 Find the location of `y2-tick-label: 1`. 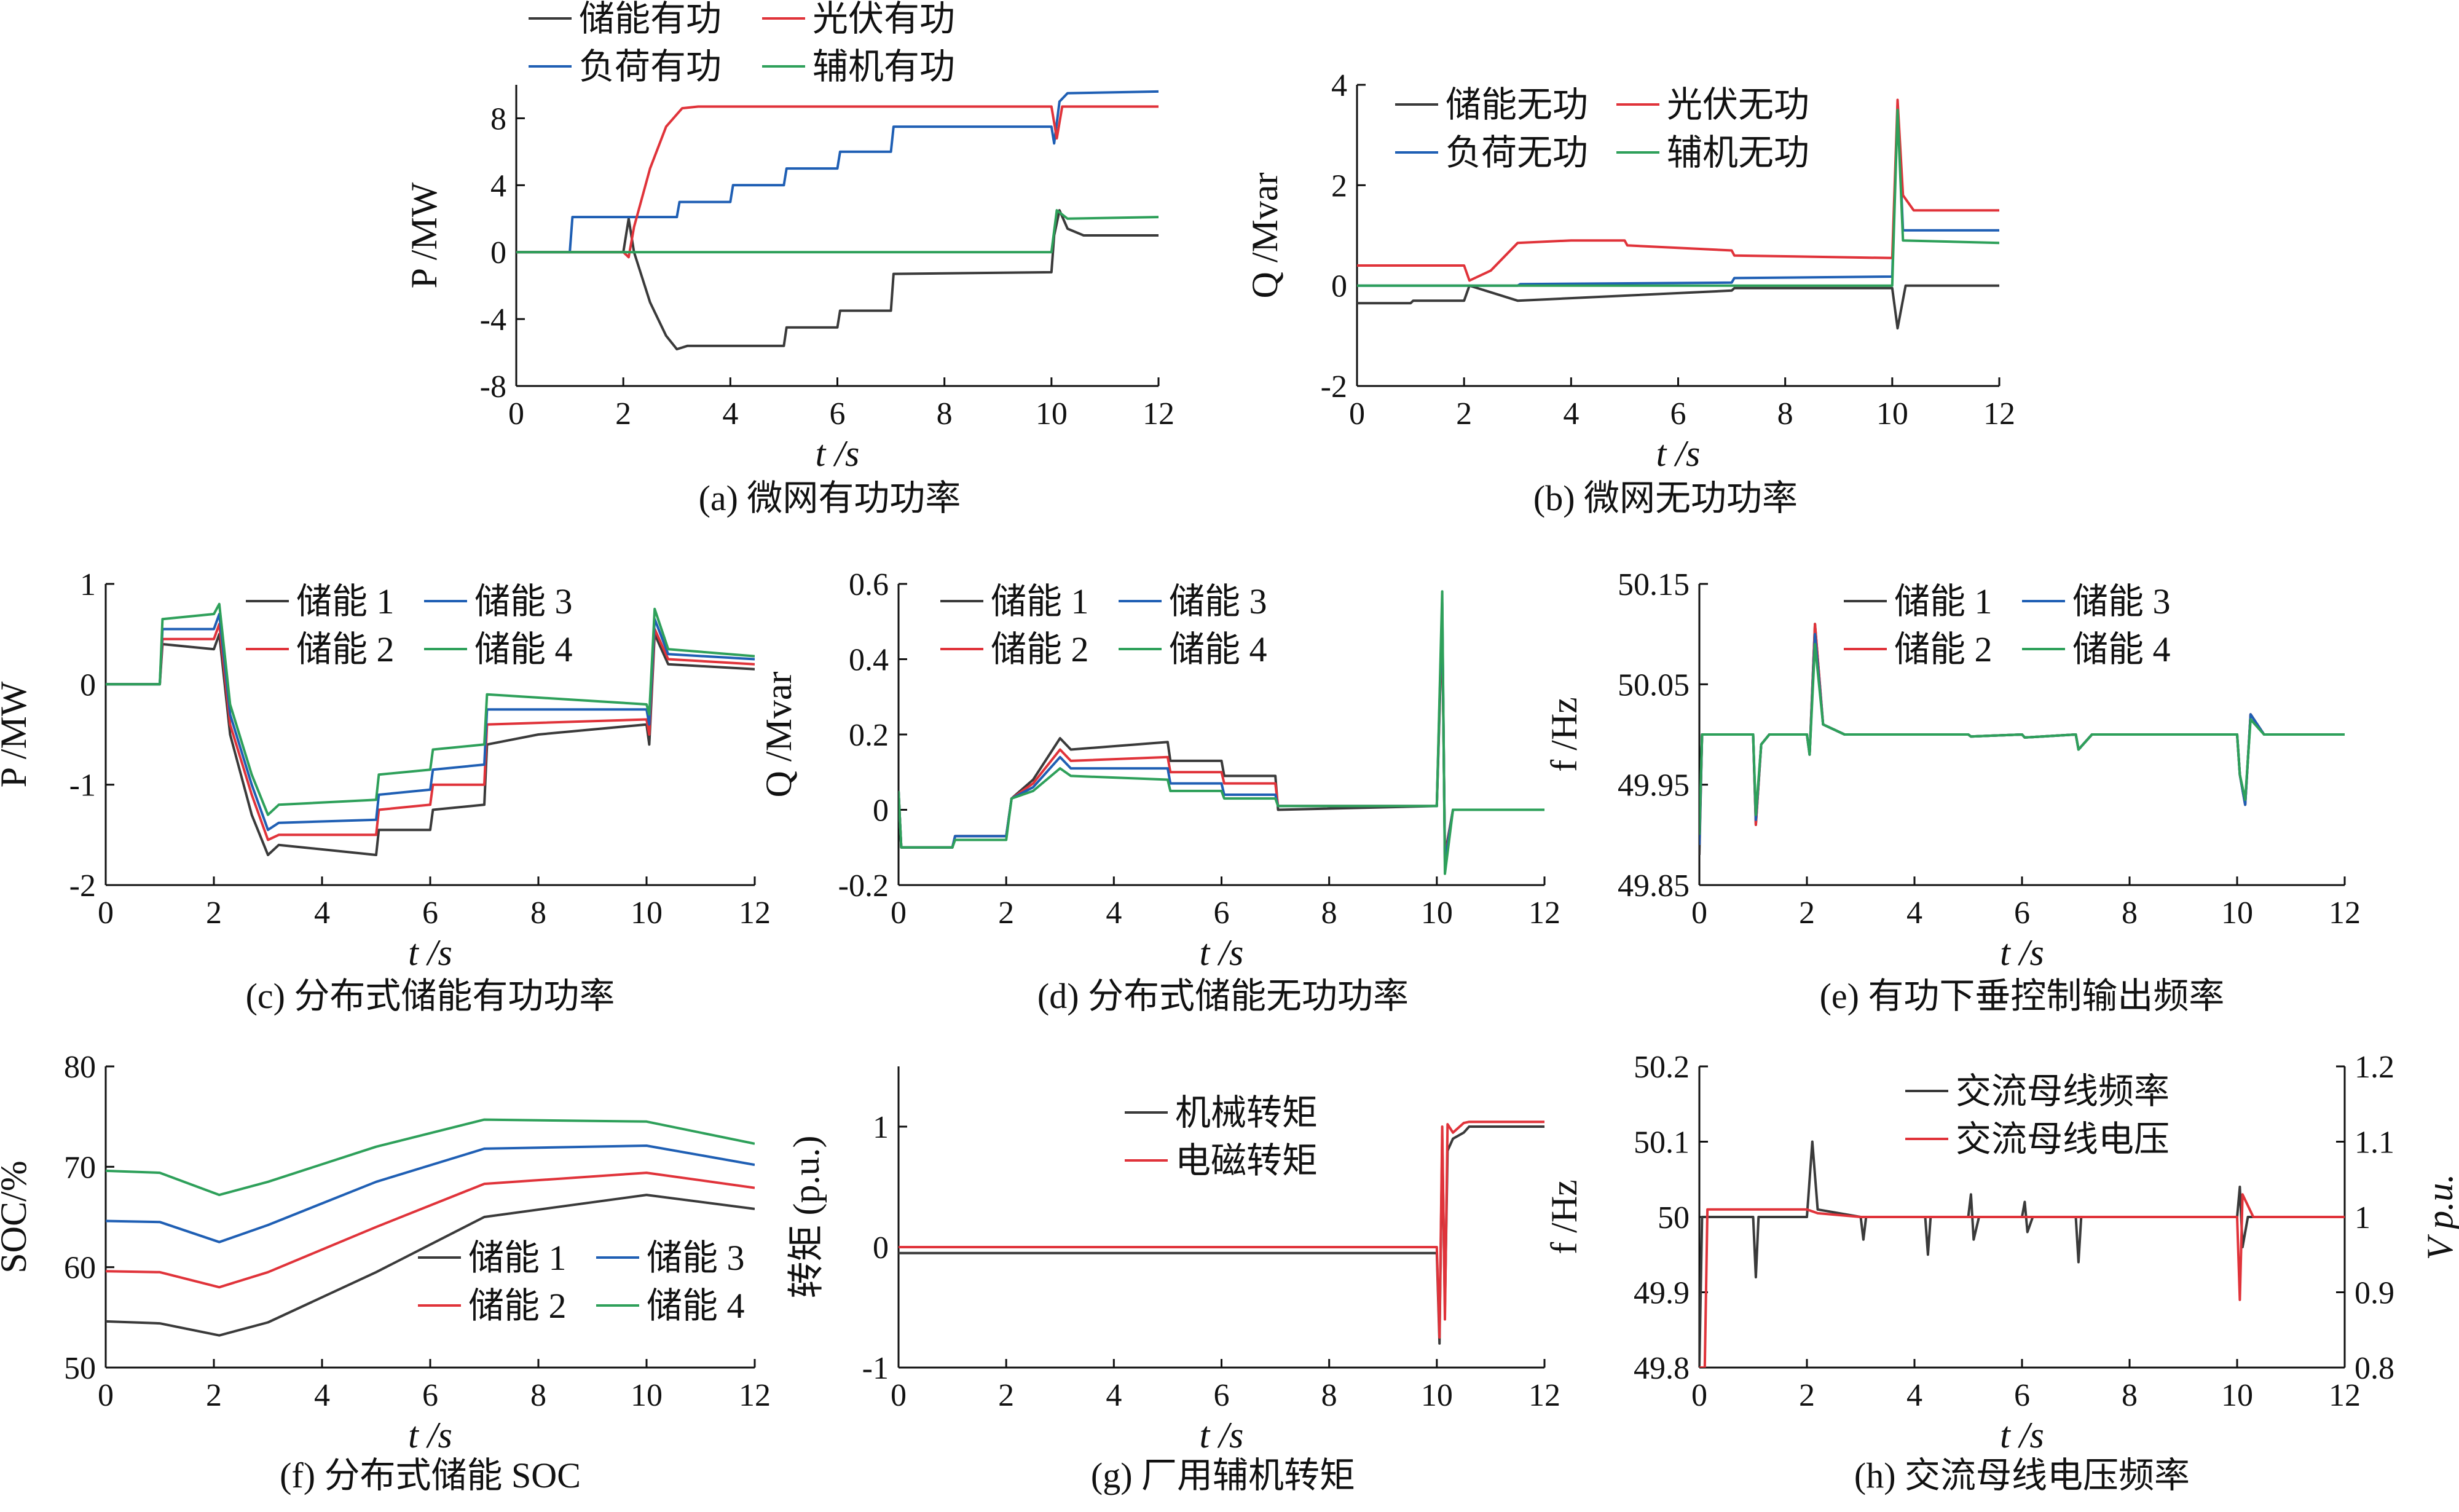

y2-tick-label: 1 is located at coordinates (2362, 1217).